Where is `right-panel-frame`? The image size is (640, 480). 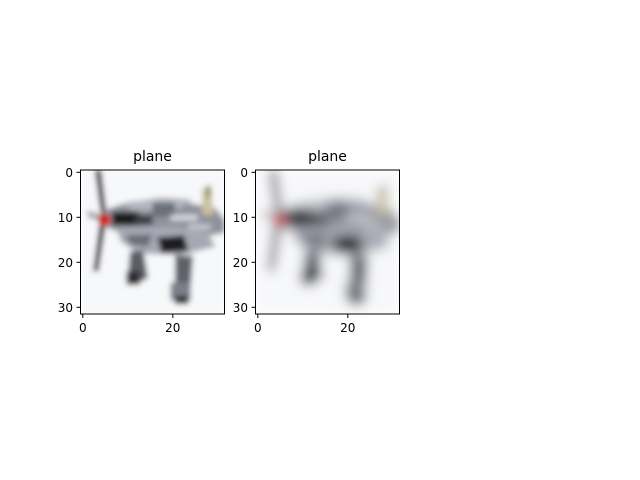
right-panel-frame is located at coordinates (327, 242).